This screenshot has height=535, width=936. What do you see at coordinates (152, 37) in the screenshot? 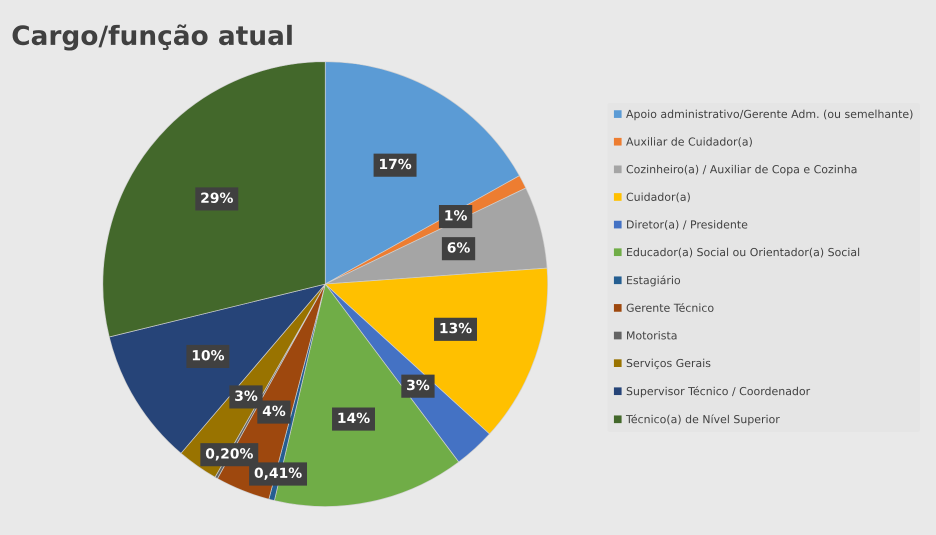
I see `chart-title: Cargo/função atual` at bounding box center [152, 37].